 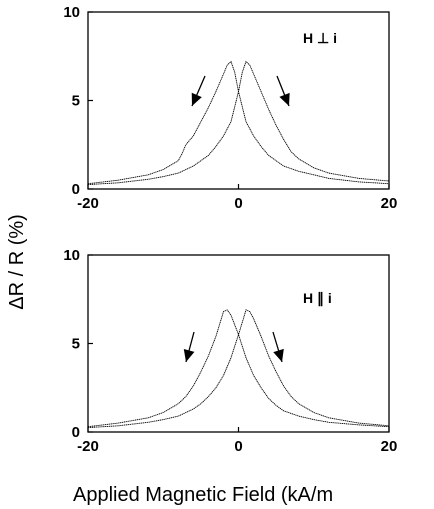 I want to click on field-orientation-label: H ⊥ i, so click(x=320, y=38).